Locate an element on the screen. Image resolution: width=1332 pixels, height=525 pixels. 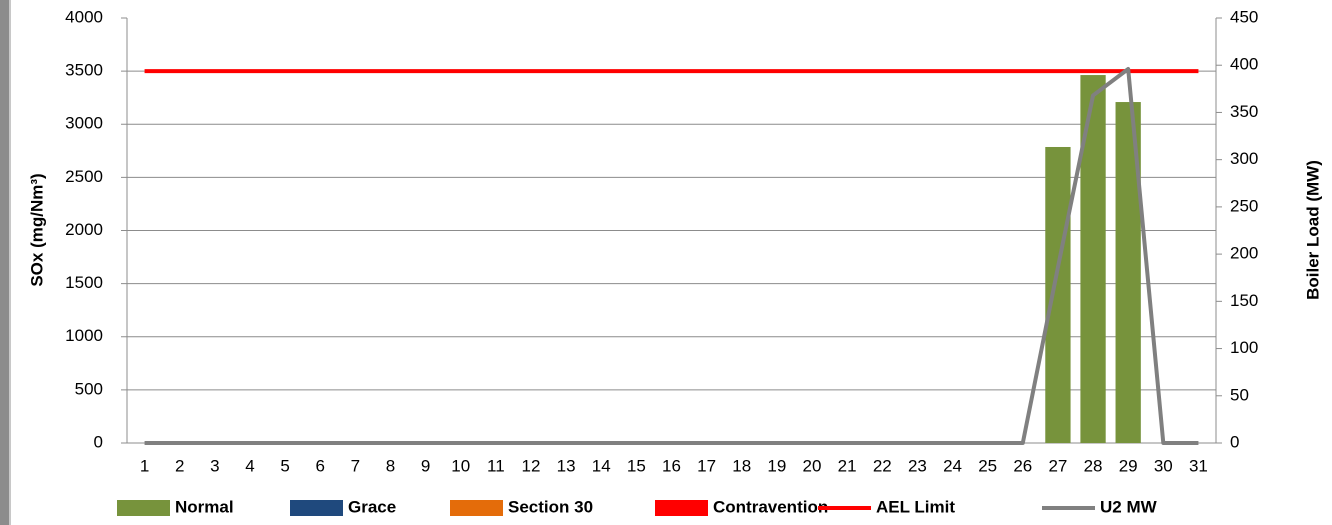
y2-tick-label: 300 is located at coordinates (1244, 158).